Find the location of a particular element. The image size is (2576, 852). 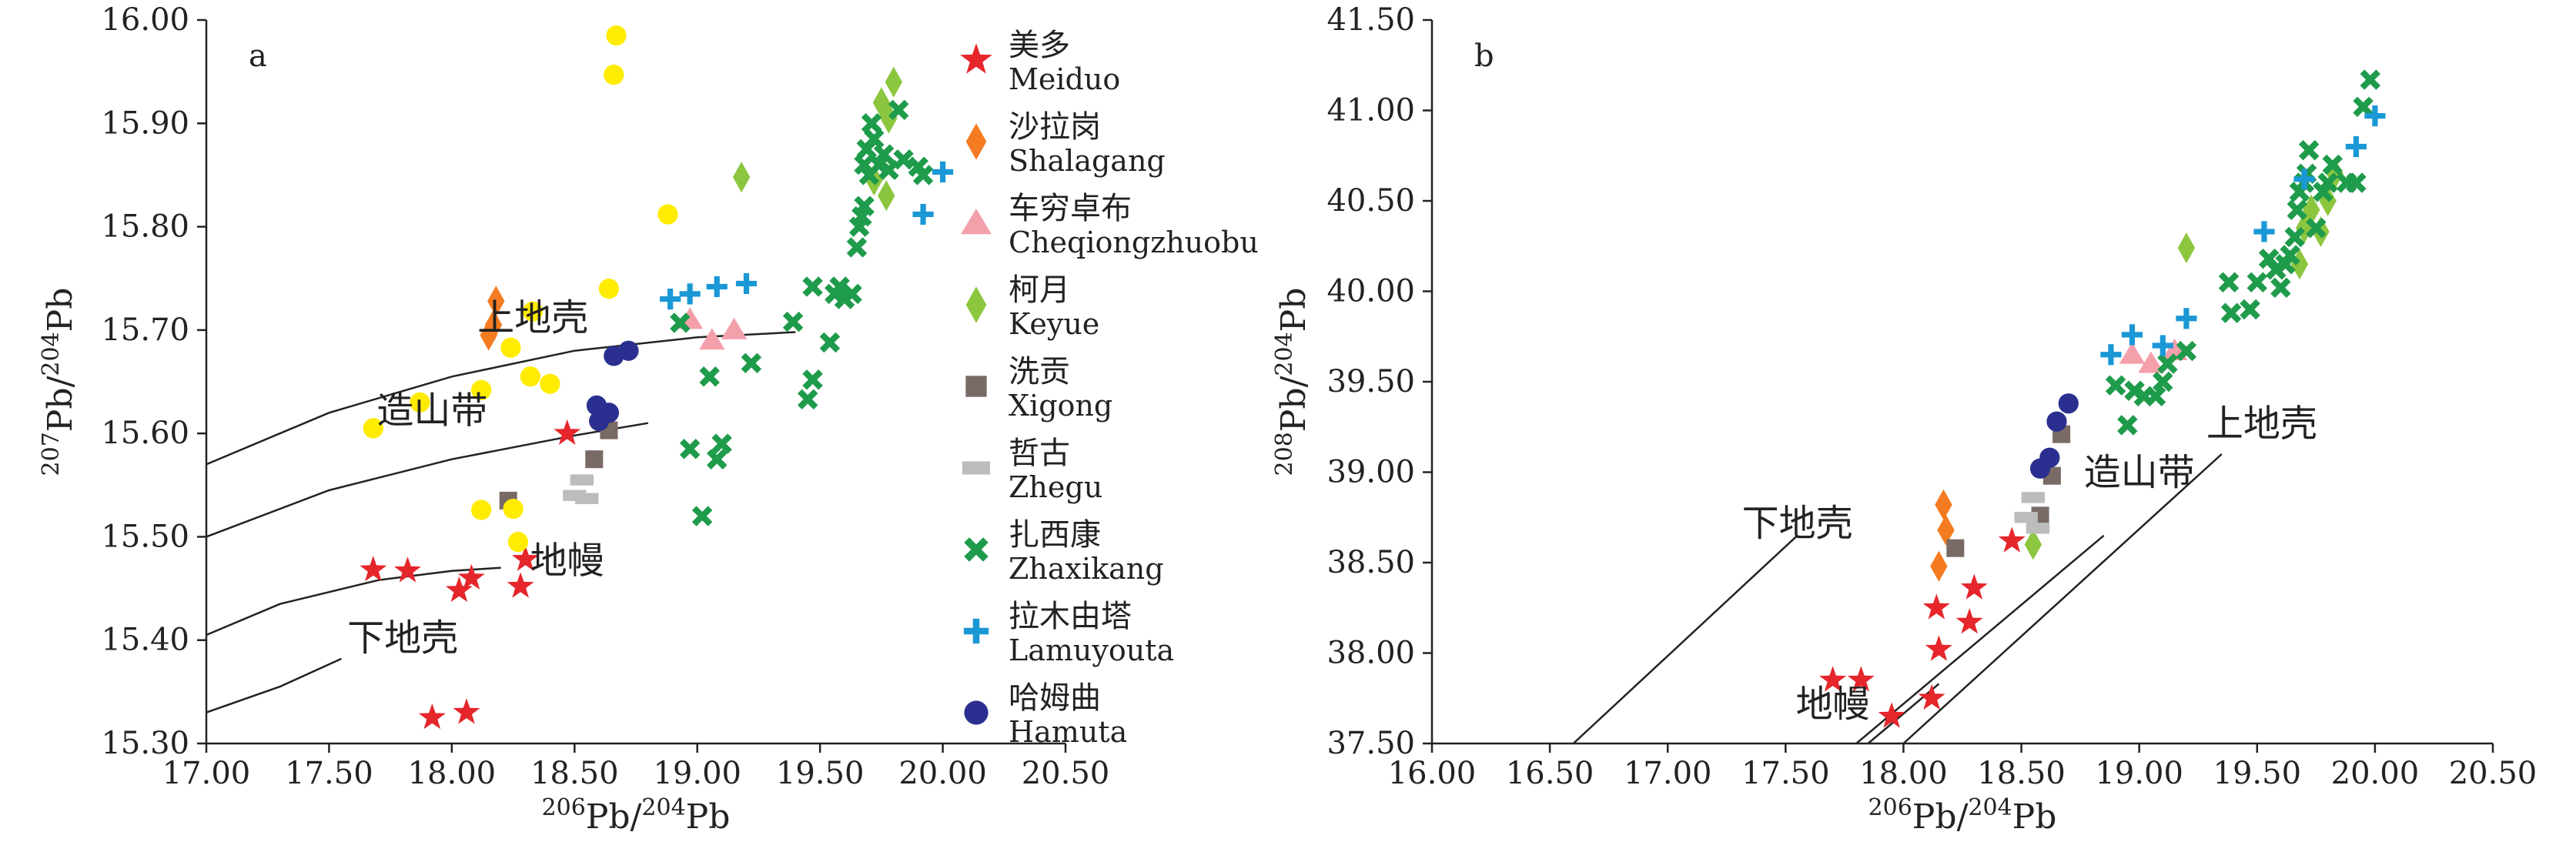

field-label: 上地壳 is located at coordinates (533, 317).